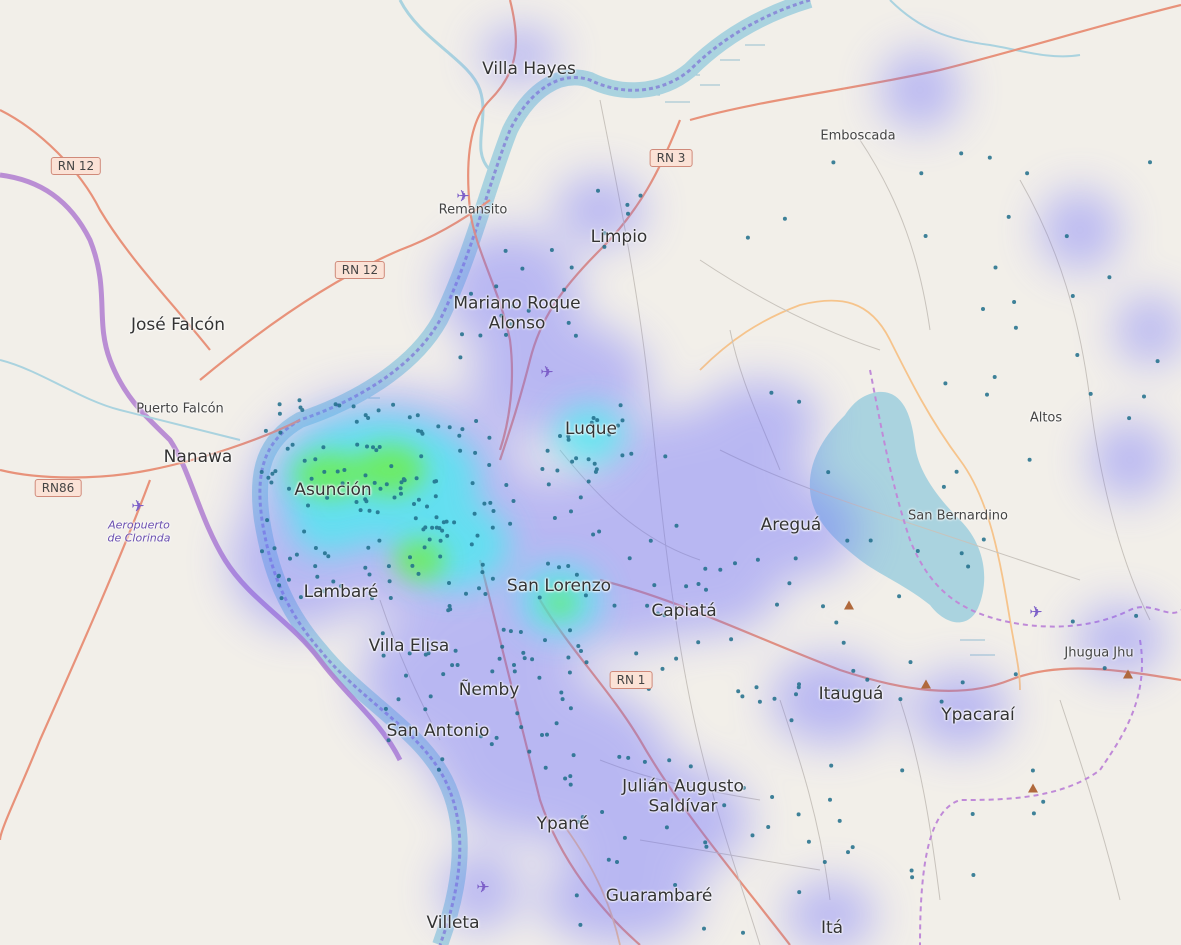  What do you see at coordinates (517, 313) in the screenshot?
I see `place-label-mariano-roque-alonso: Mariano Roque Alonso` at bounding box center [517, 313].